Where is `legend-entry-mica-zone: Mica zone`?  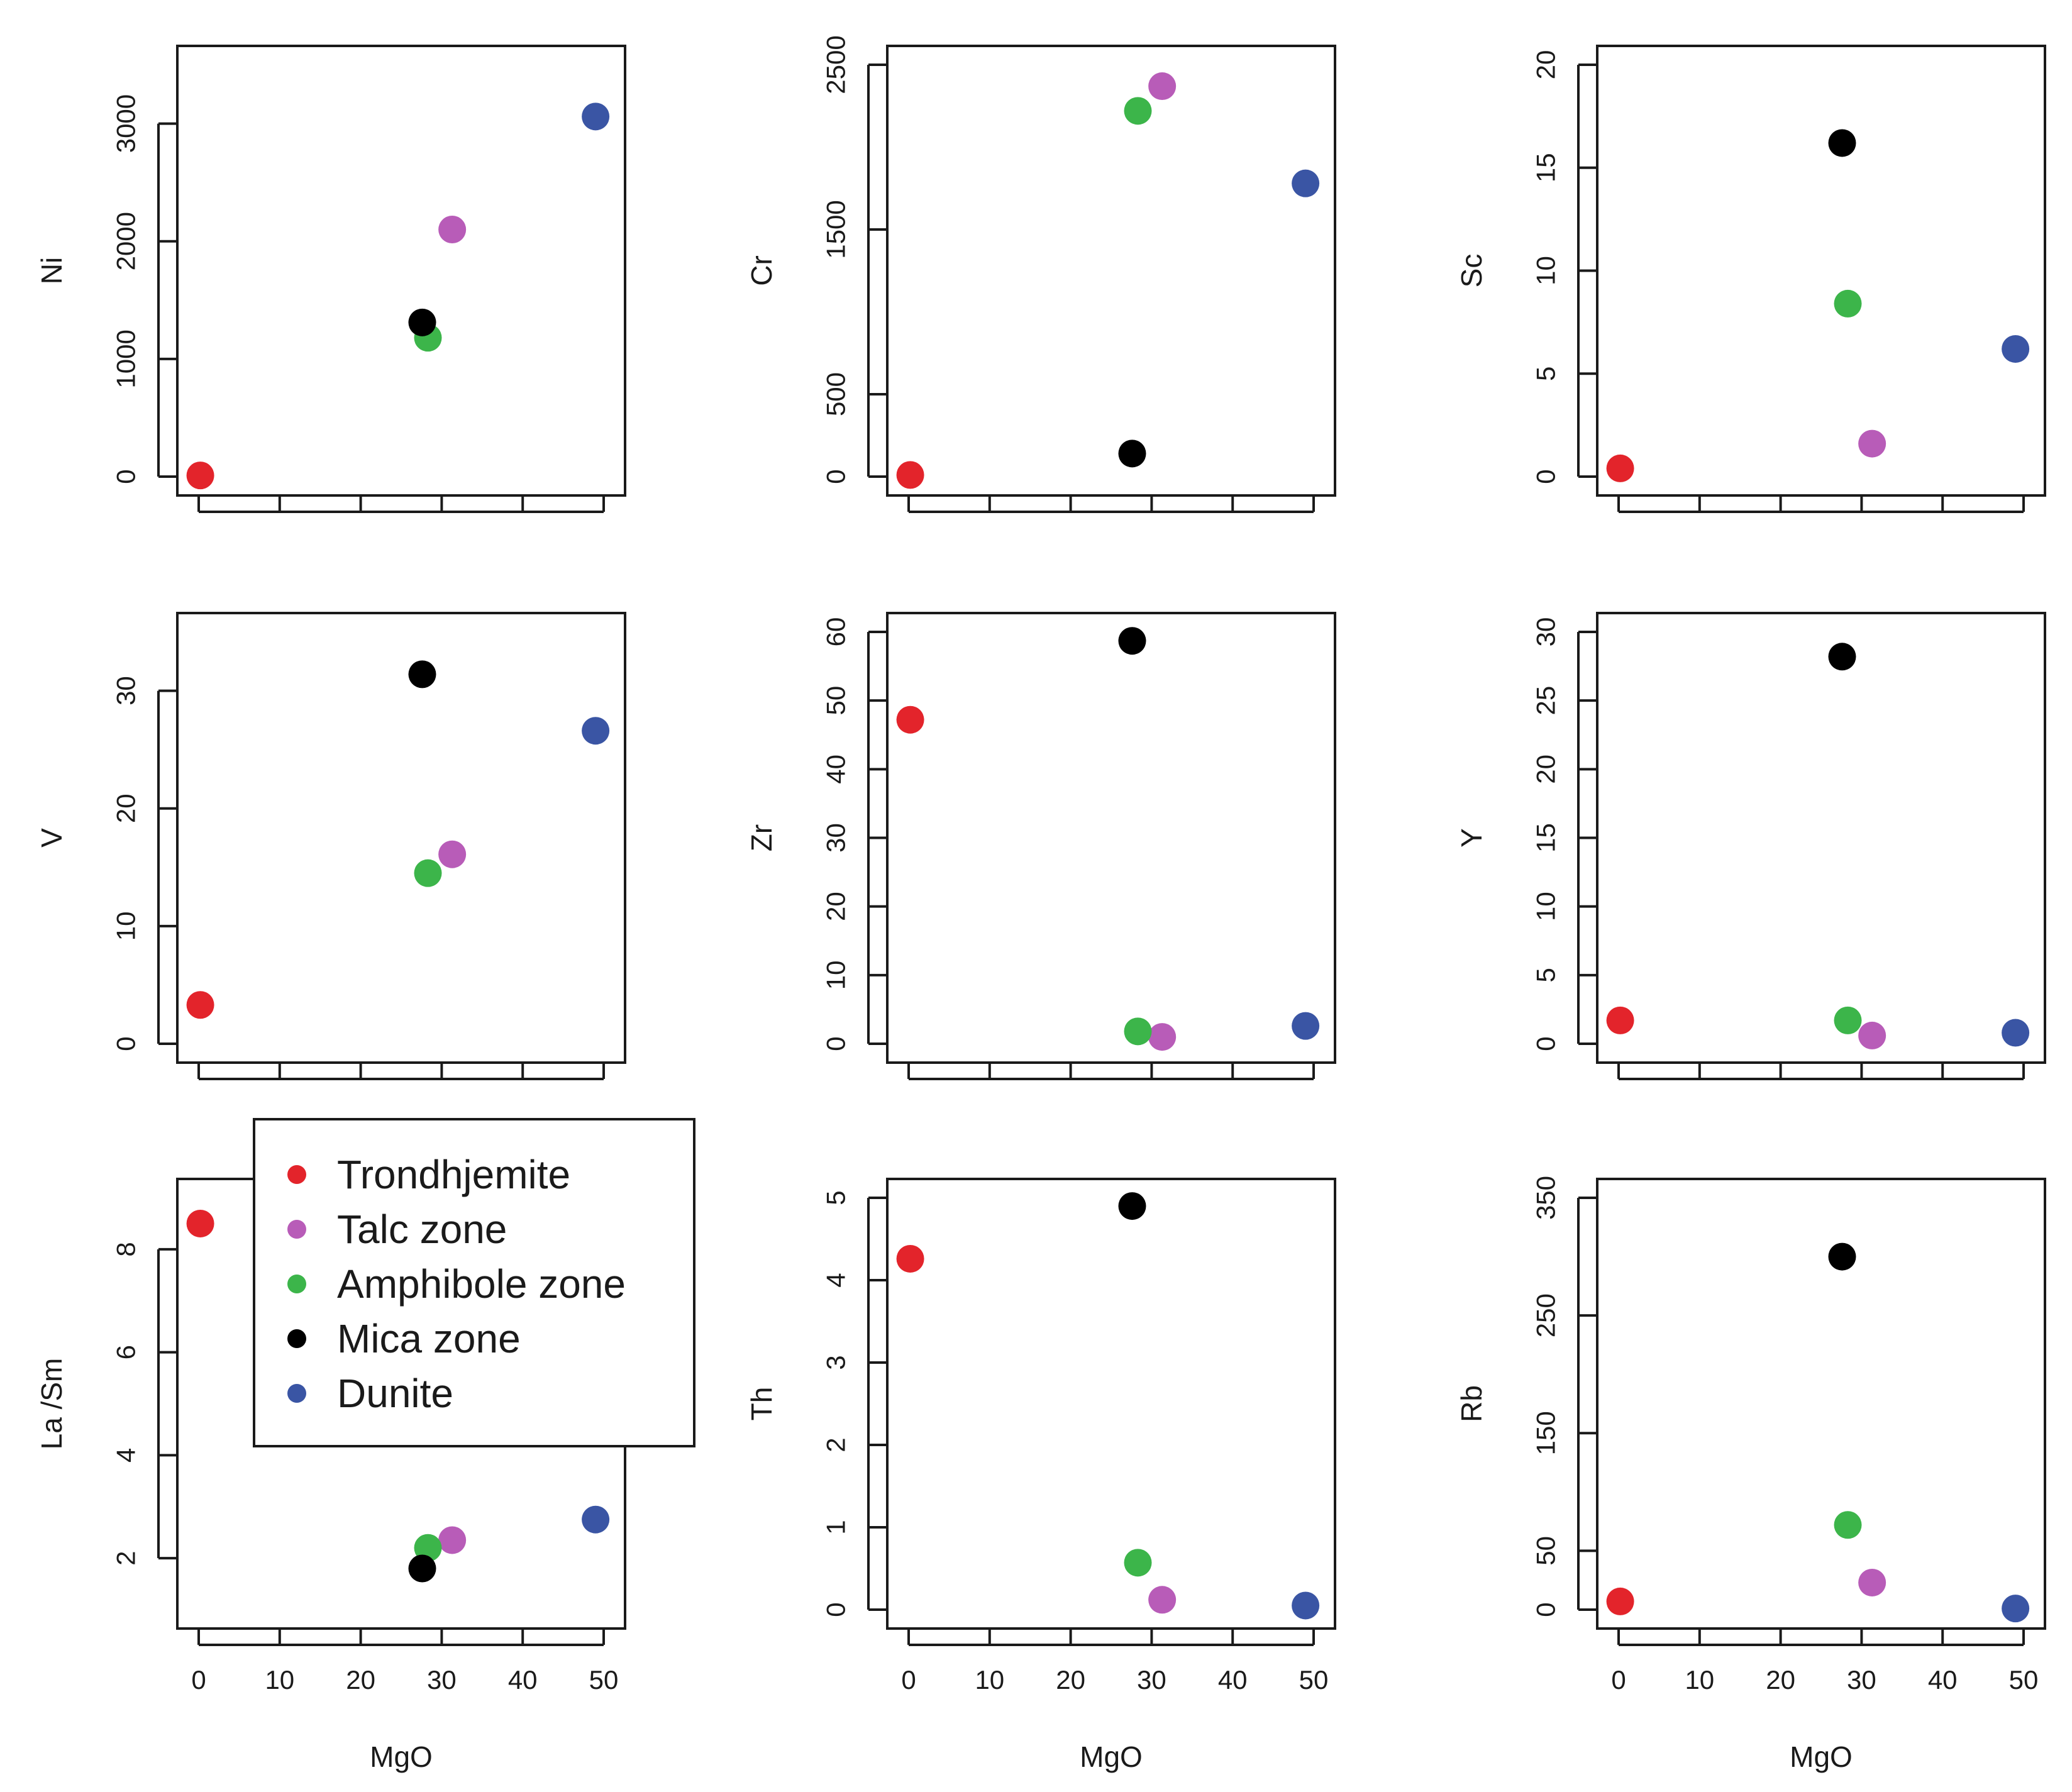 legend-entry-mica-zone: Mica zone is located at coordinates (404, 1339).